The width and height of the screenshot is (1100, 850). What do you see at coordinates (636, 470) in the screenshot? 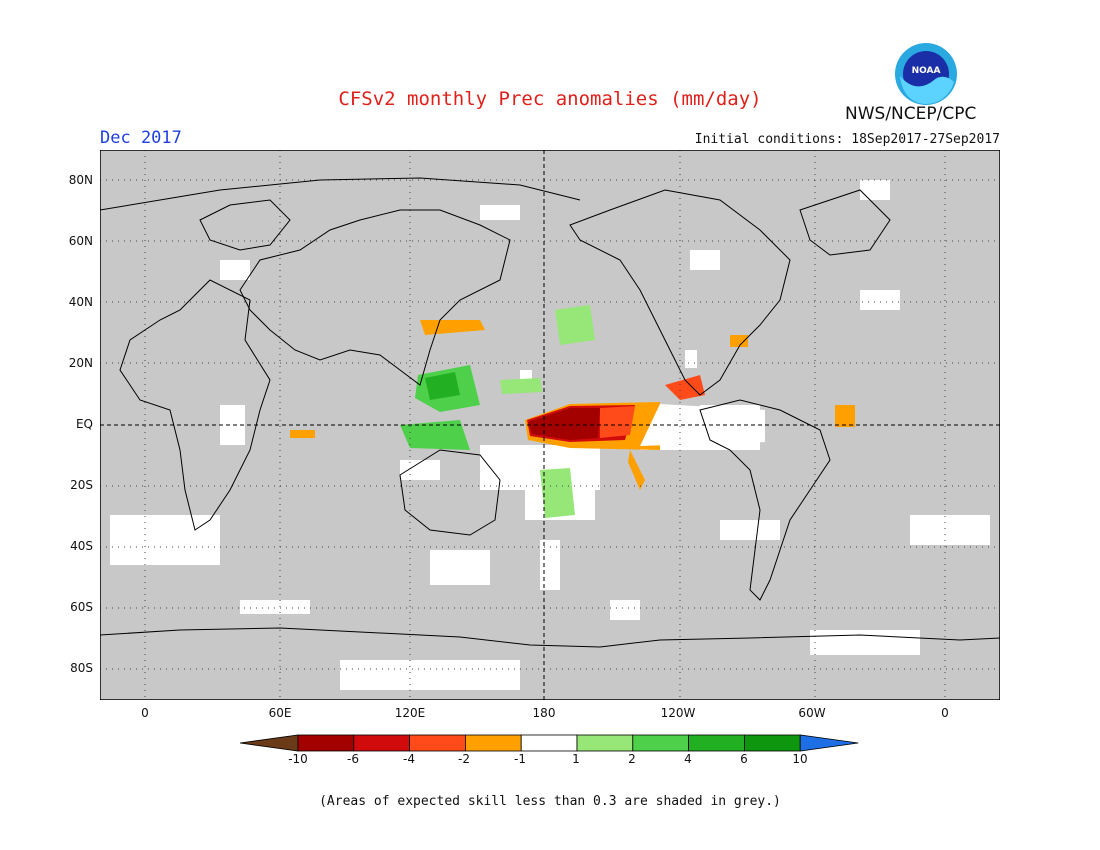
I see `eastern-pacific-dry-tongue` at bounding box center [636, 470].